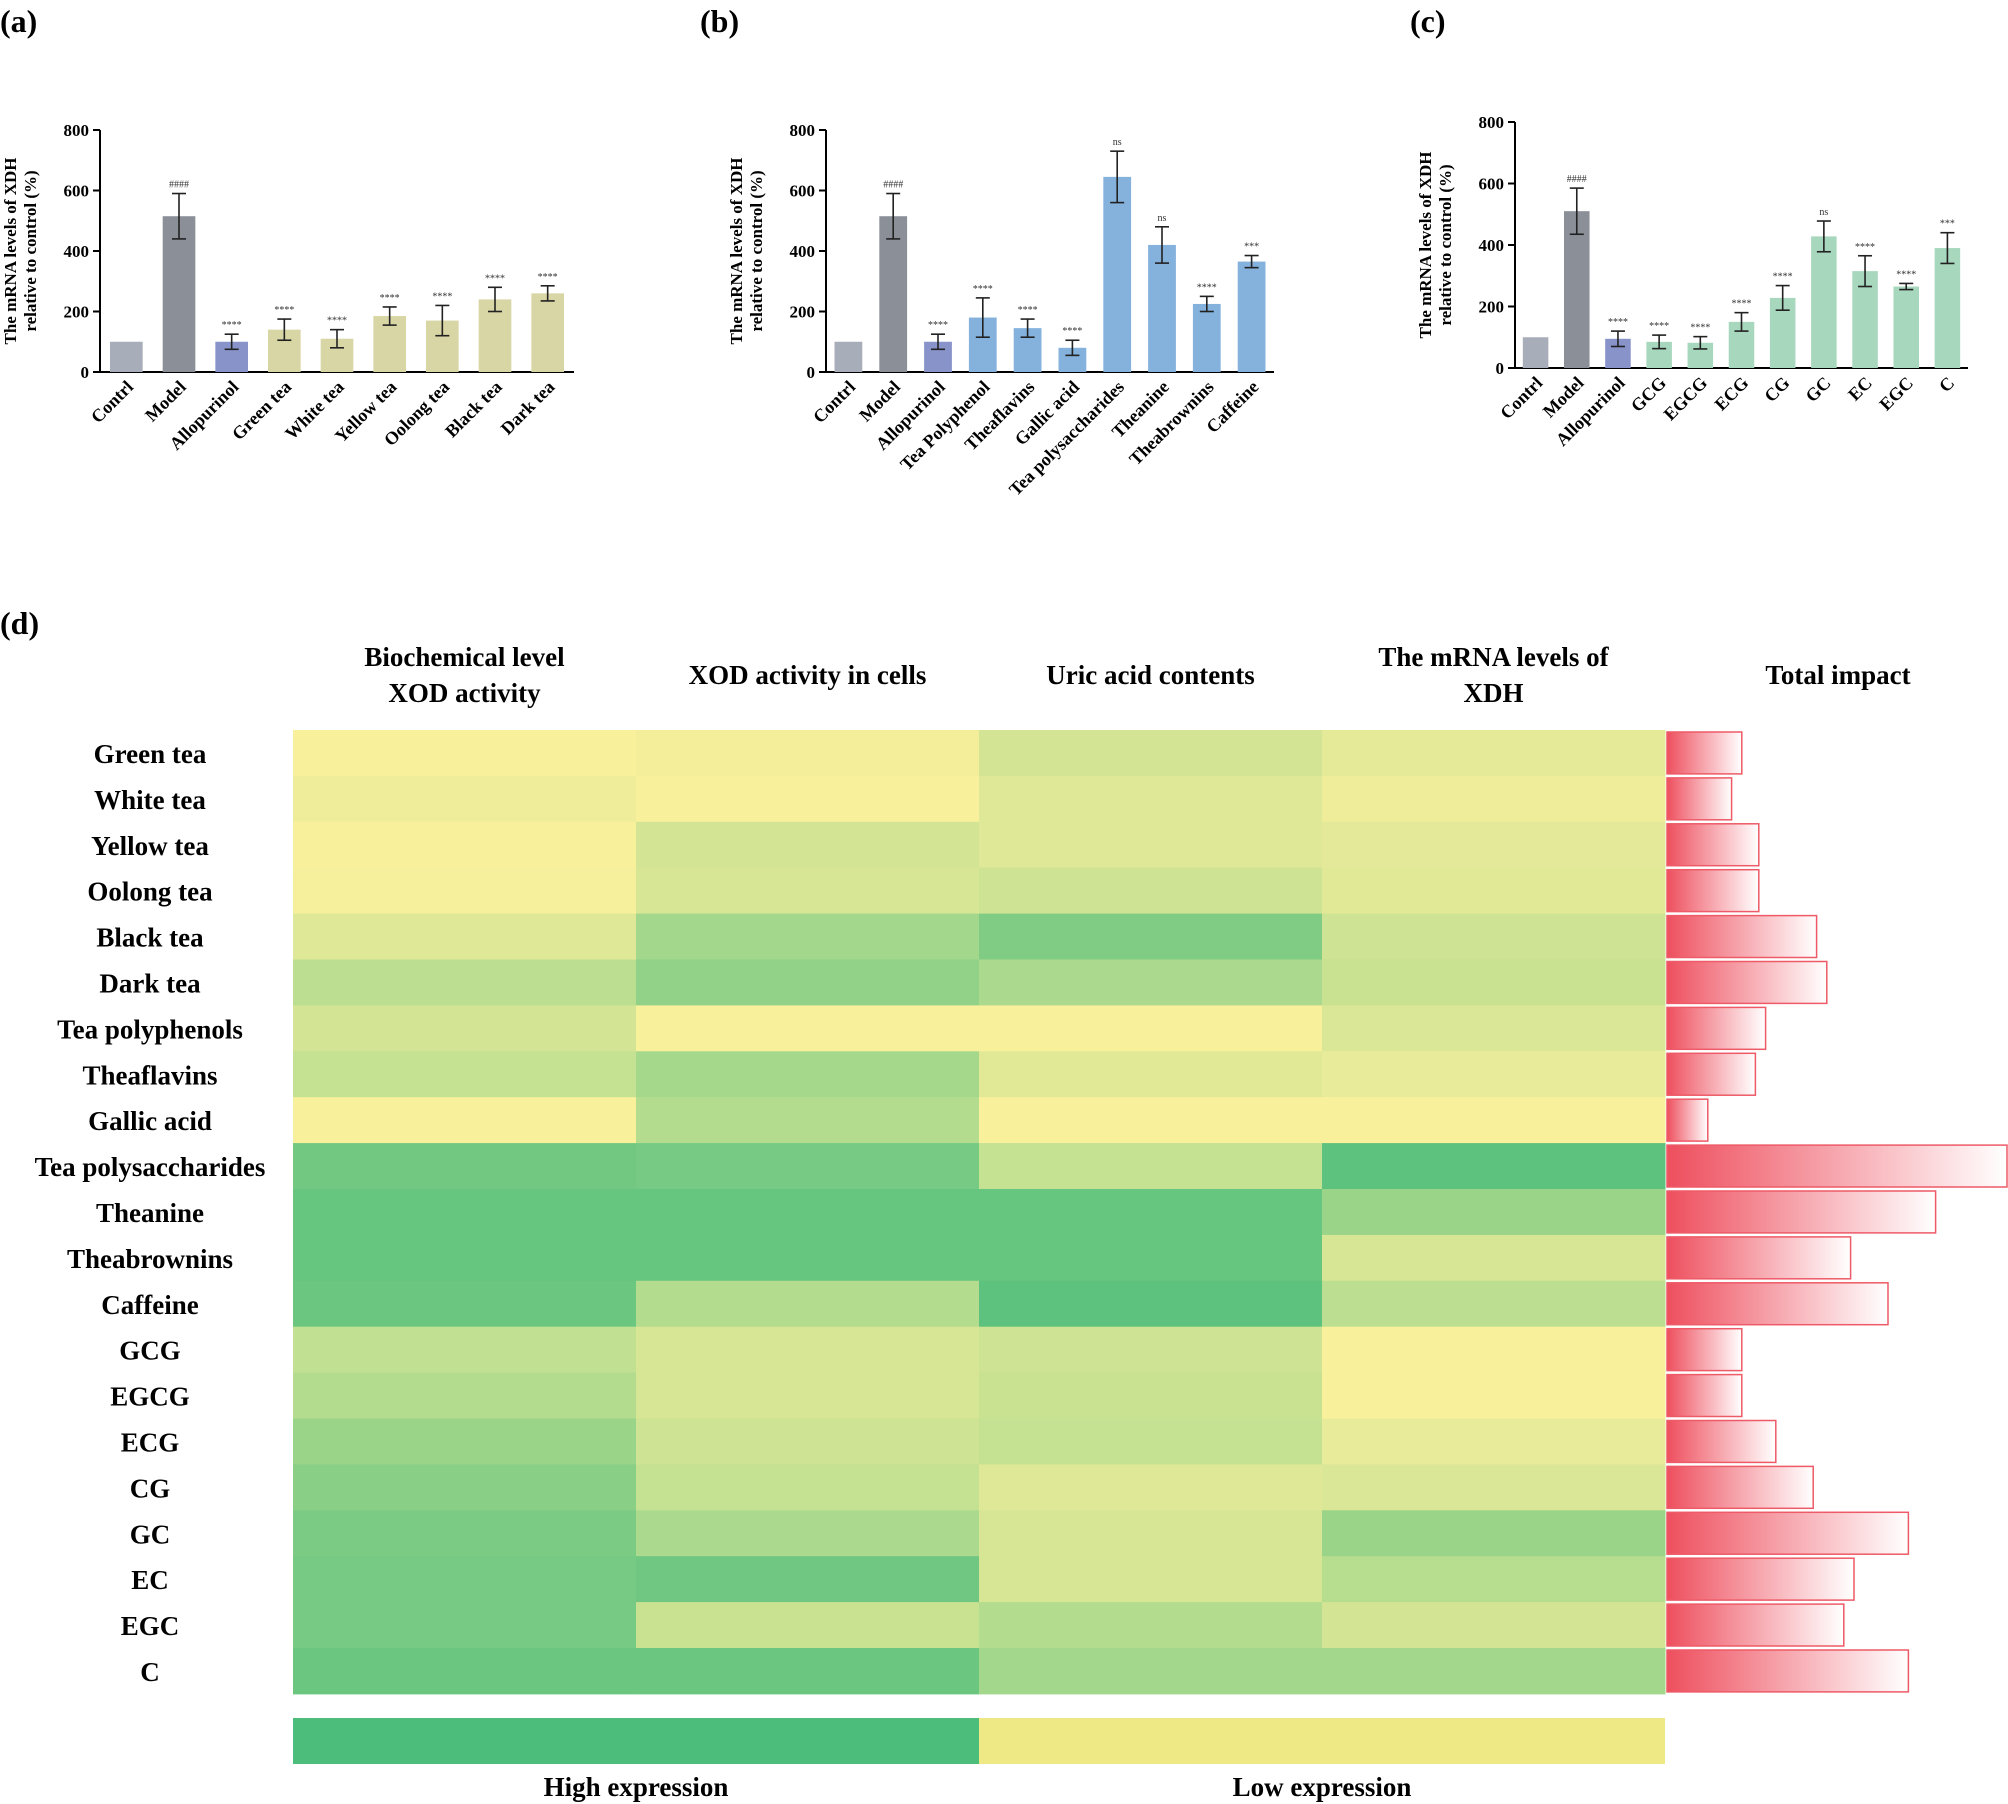 This screenshot has height=1804, width=2008. What do you see at coordinates (1322, 1741) in the screenshot?
I see `legend-low-swatch` at bounding box center [1322, 1741].